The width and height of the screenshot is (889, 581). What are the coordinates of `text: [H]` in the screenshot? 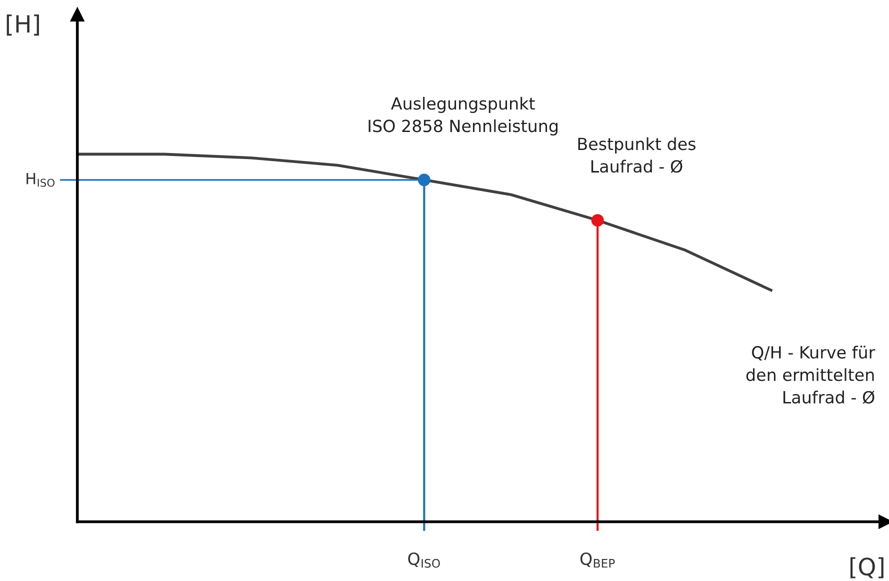 It's located at (22, 25).